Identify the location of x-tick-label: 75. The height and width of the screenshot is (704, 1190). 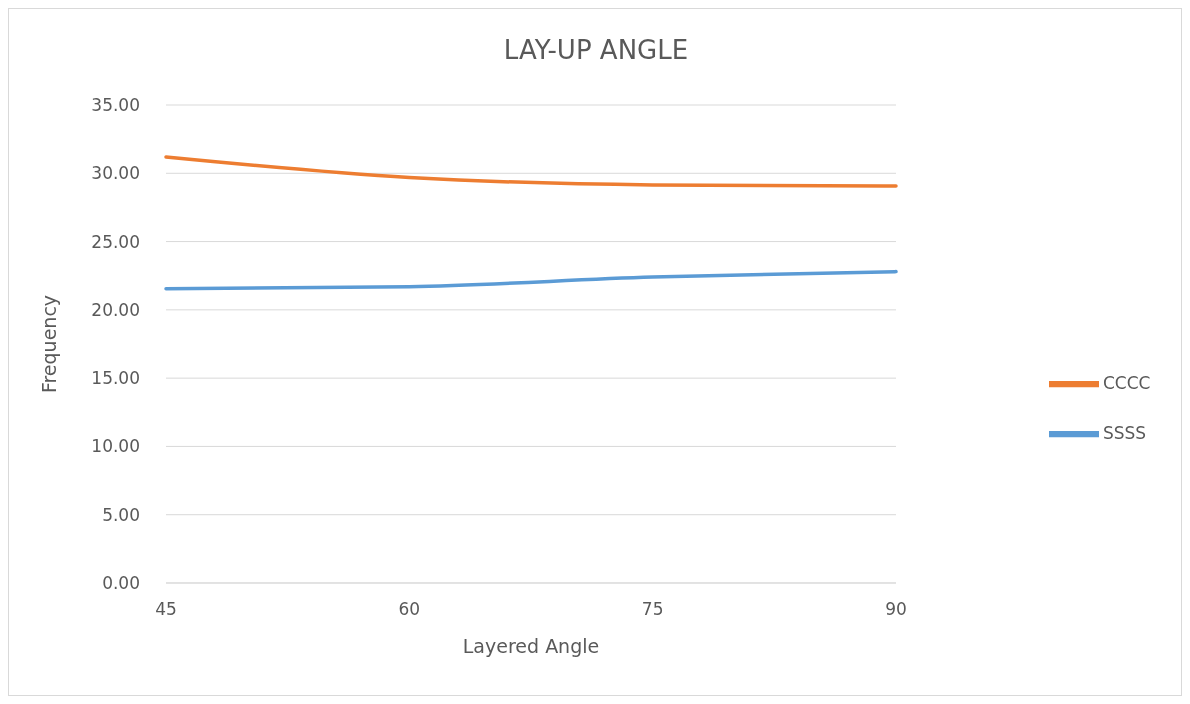
(652, 609).